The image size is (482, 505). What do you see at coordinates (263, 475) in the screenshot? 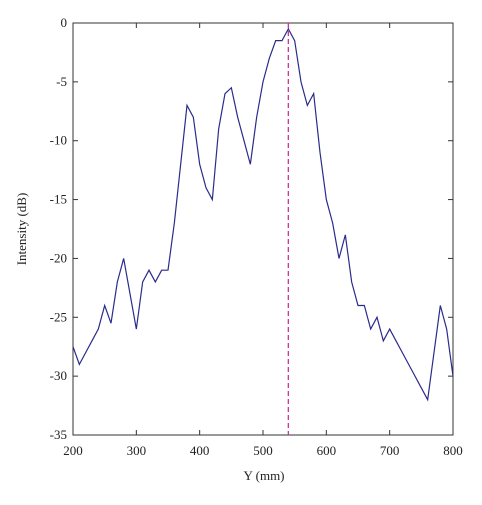
I see `x-axis-label: Y (mm)` at bounding box center [263, 475].